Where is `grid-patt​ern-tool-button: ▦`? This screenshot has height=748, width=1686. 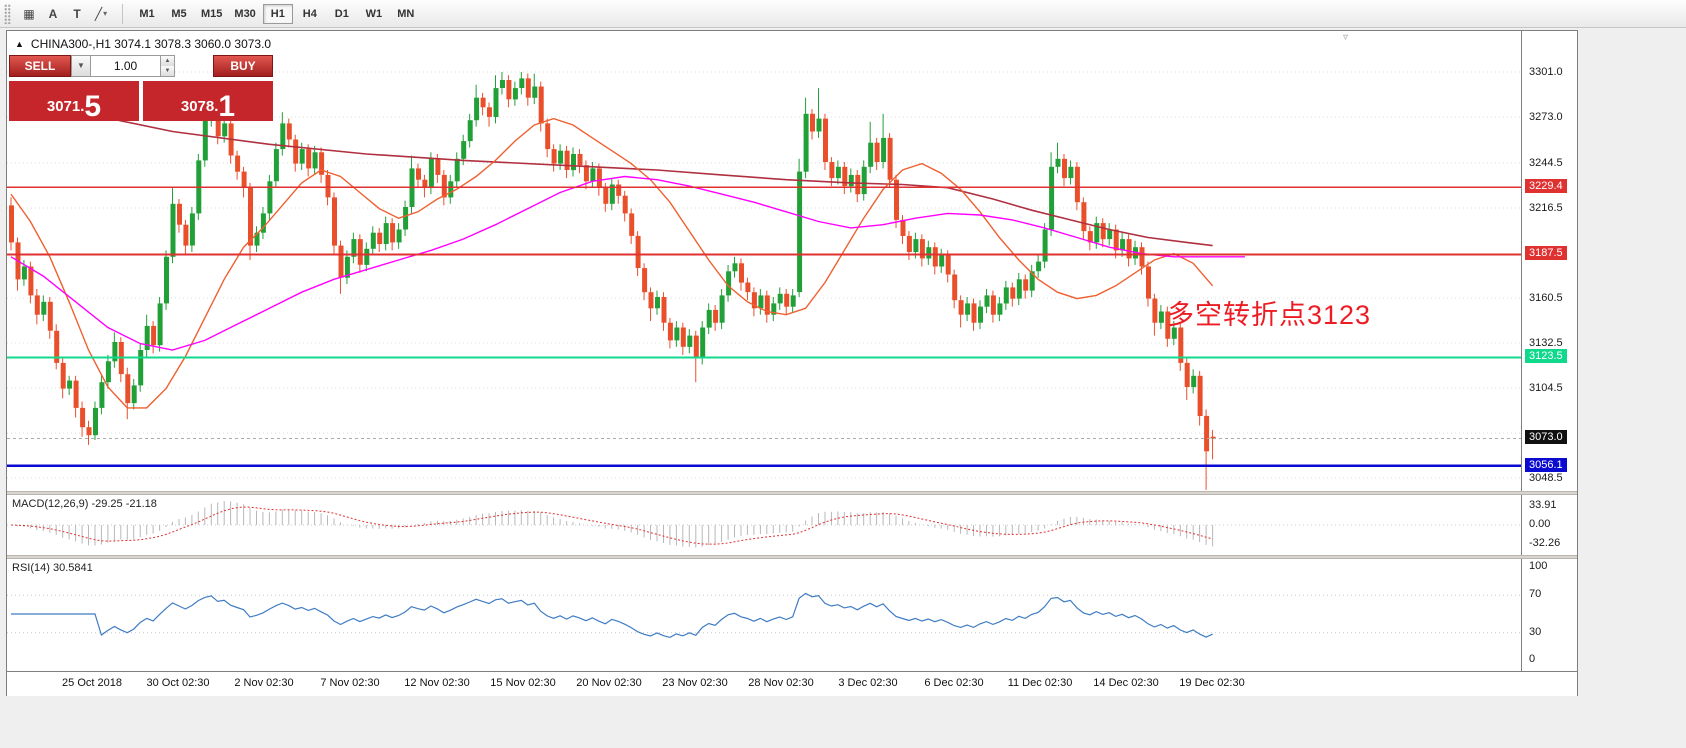 grid-patt​ern-tool-button: ▦ is located at coordinates (29, 14).